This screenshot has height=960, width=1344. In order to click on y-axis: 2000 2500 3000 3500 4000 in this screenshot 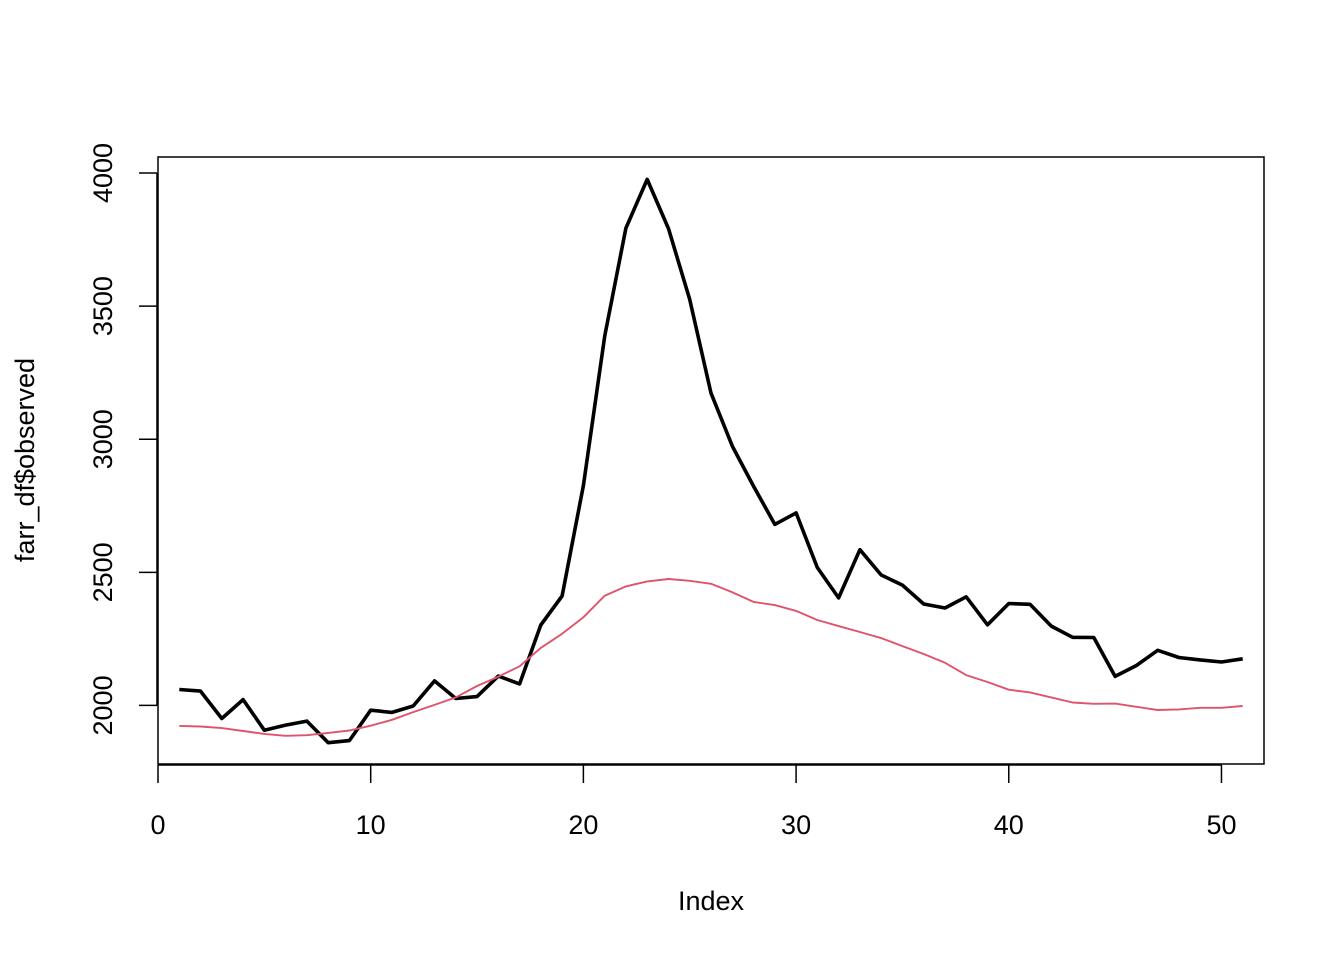, I will do `click(123, 439)`.